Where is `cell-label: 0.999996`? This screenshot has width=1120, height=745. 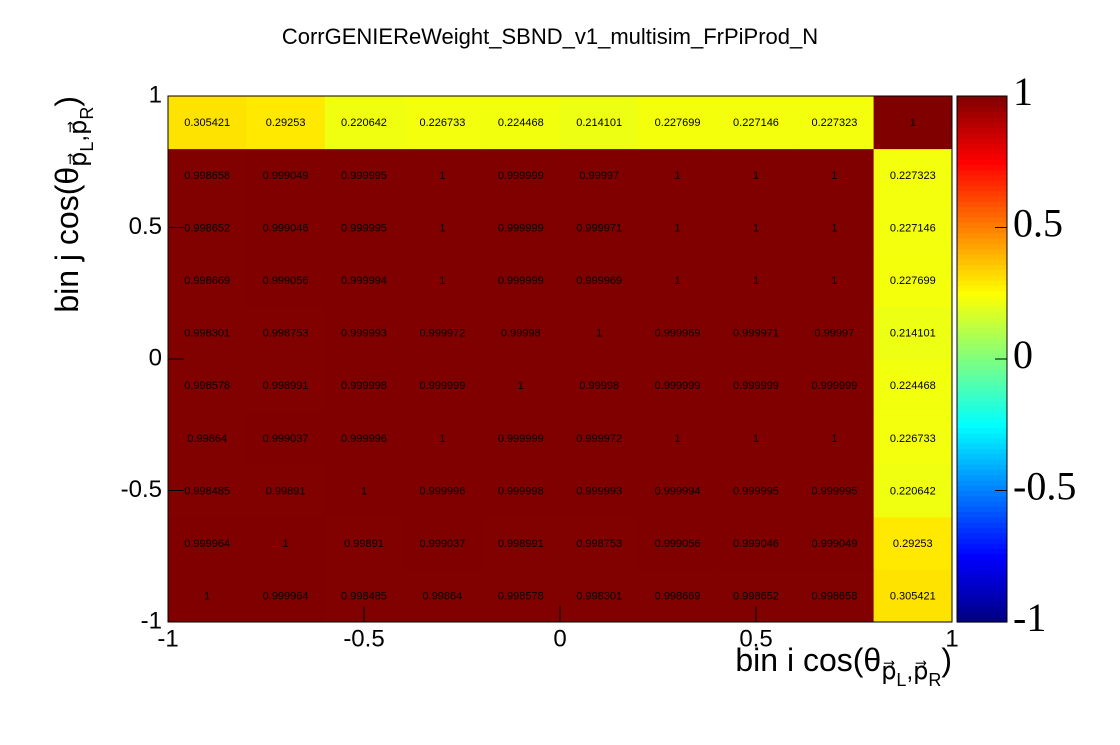 cell-label: 0.999996 is located at coordinates (442, 491).